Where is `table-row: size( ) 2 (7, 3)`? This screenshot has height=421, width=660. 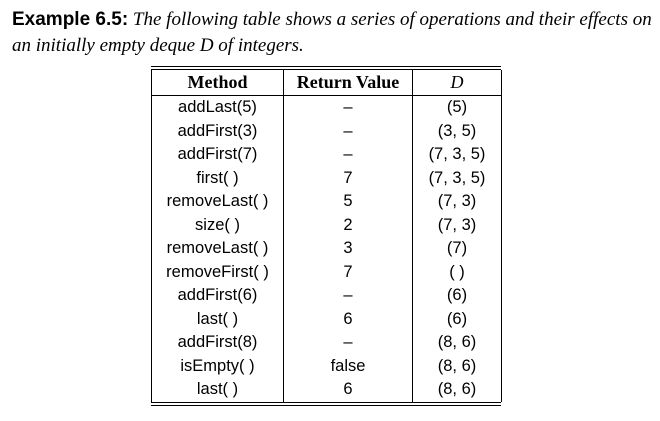
table-row: size( ) 2 (7, 3) is located at coordinates (326, 225).